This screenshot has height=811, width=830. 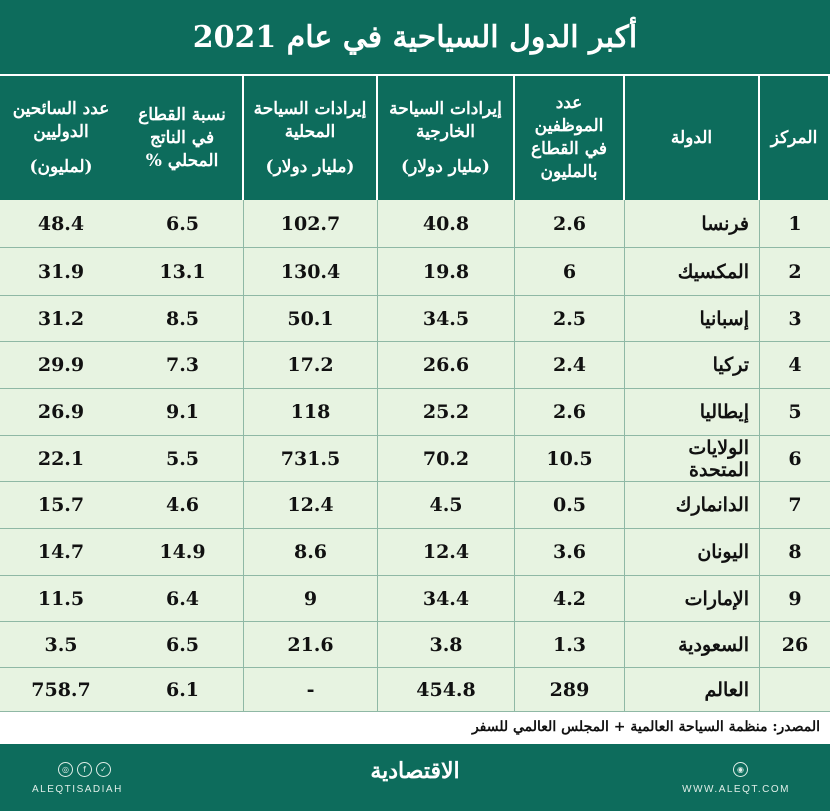 I want to click on cell-rank: 7, so click(x=795, y=505).